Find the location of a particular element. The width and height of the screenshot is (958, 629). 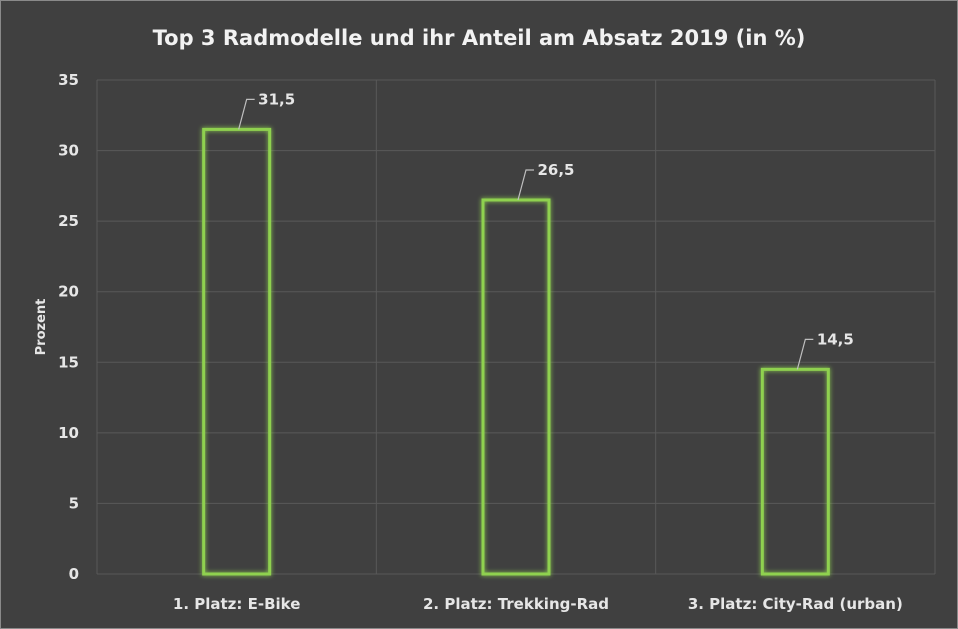

x-category-label: 3. Platz: City-Rad (urban) is located at coordinates (795, 604).